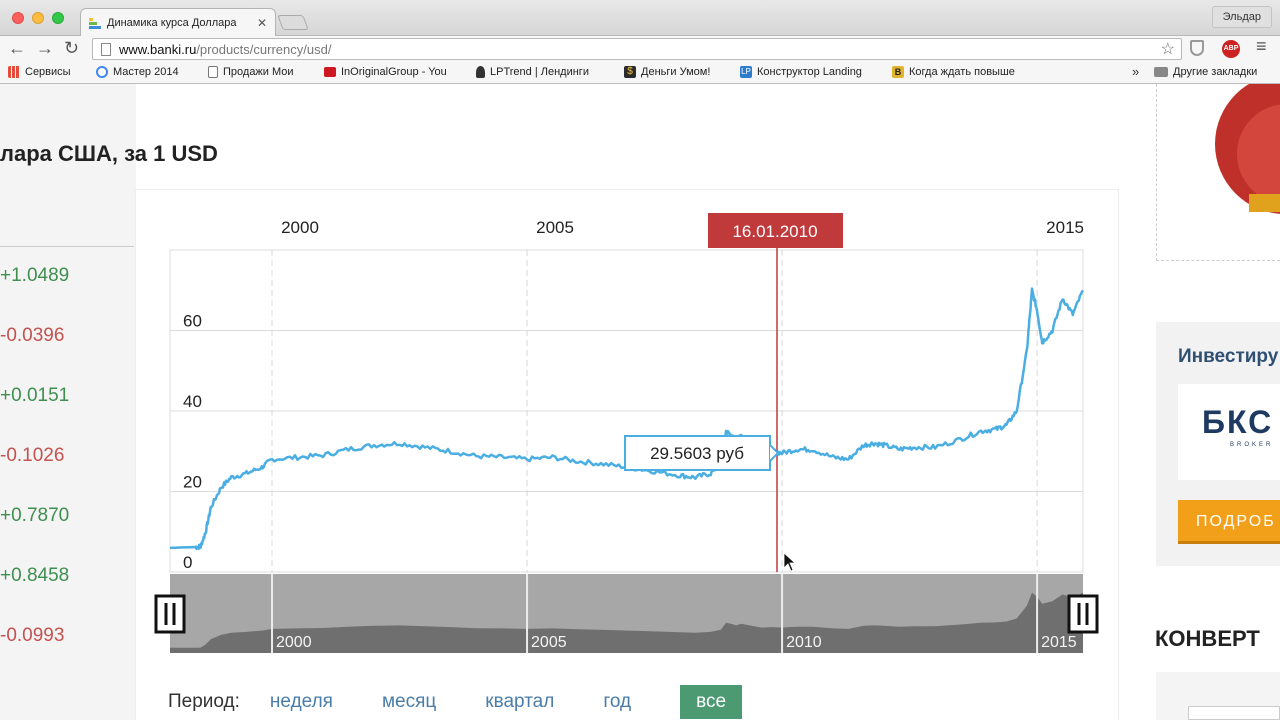 The height and width of the screenshot is (720, 1280). I want to click on bookmark-label: Продажи Мои, so click(258, 72).